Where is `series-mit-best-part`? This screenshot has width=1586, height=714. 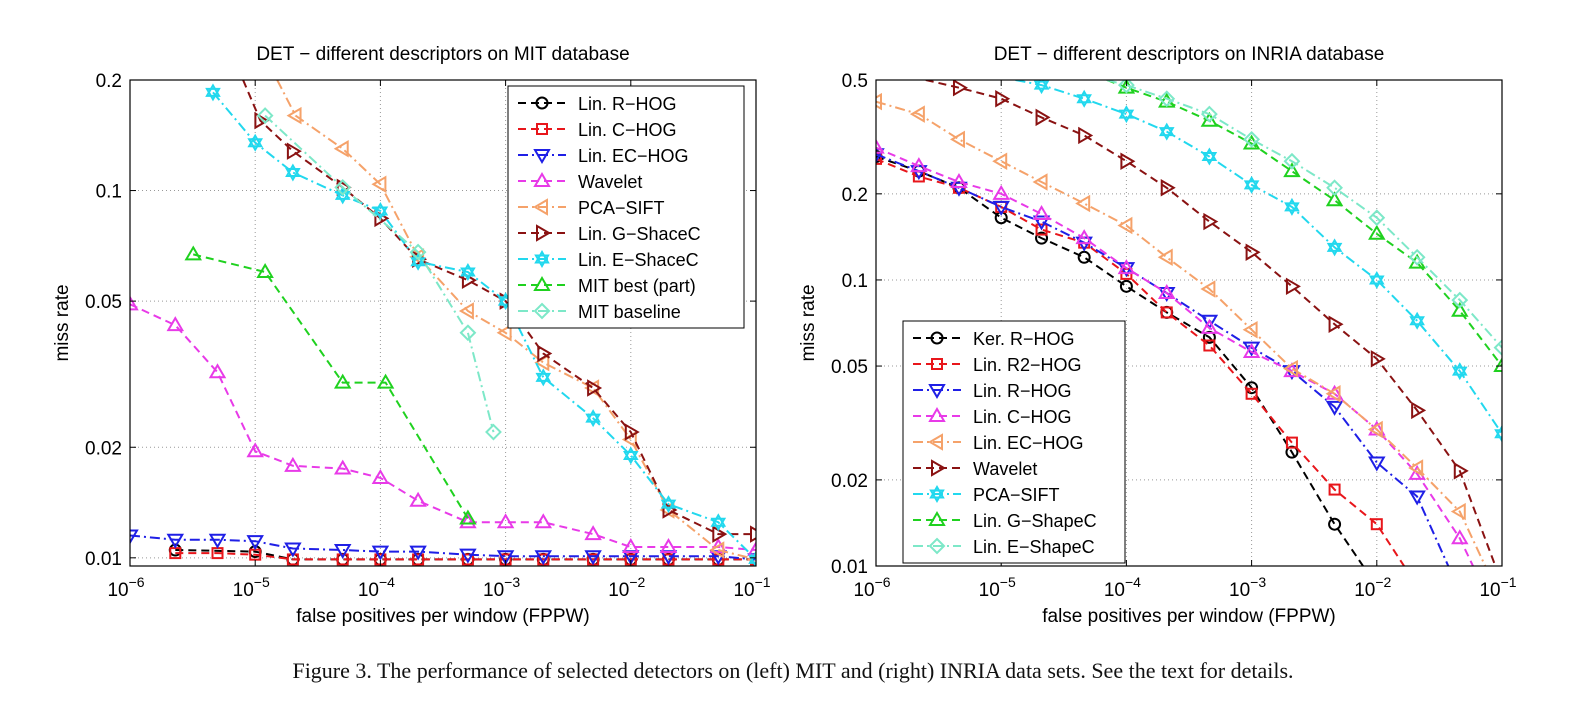 series-mit-best-part is located at coordinates (330, 385).